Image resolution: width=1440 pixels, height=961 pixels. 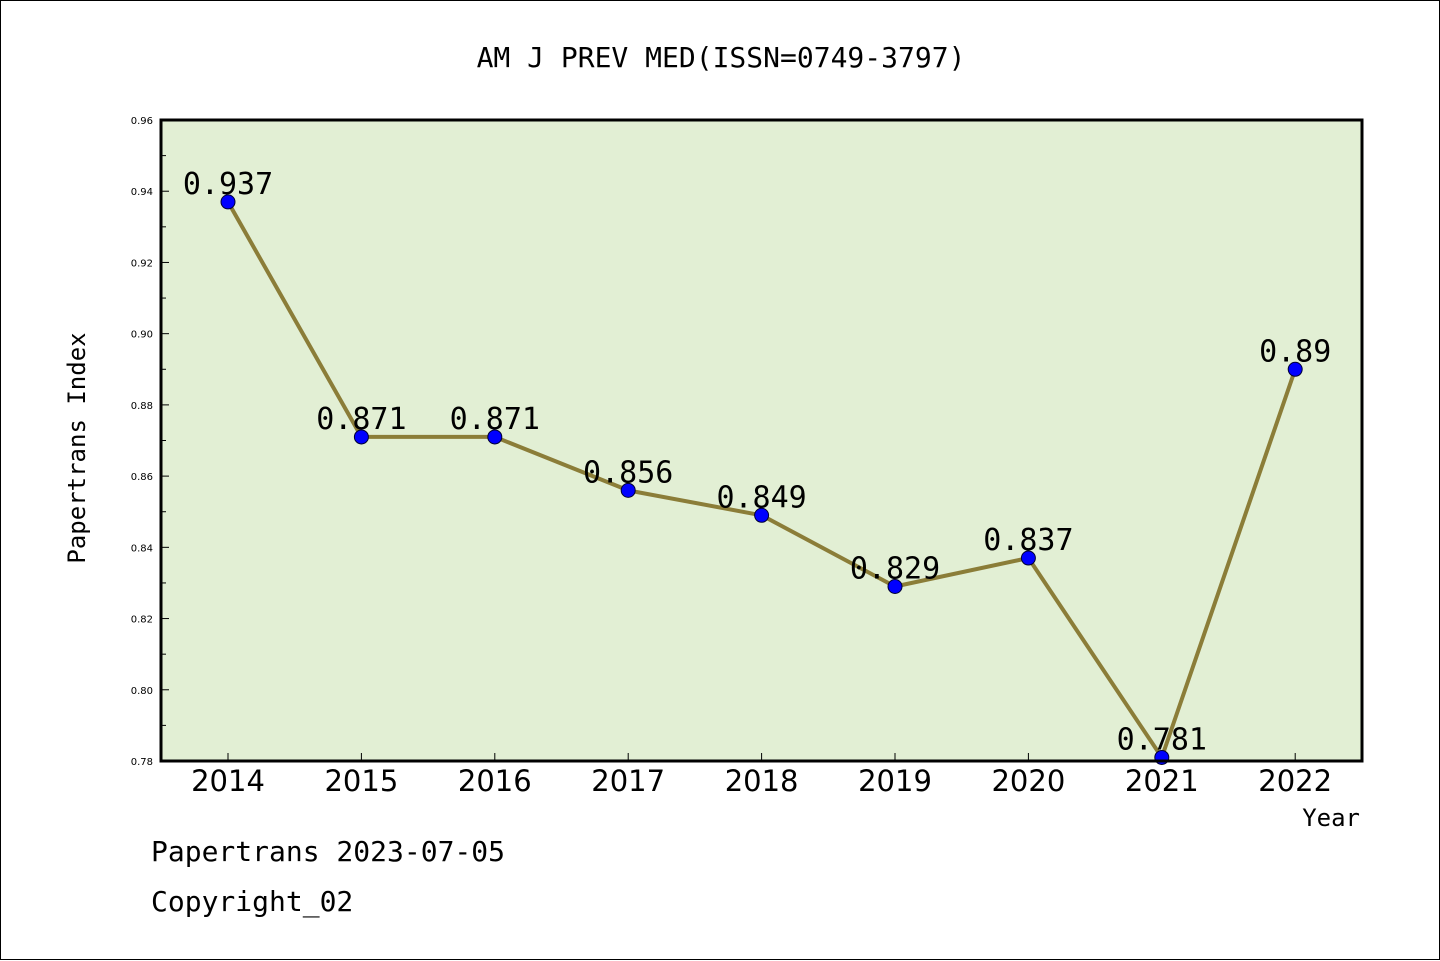 What do you see at coordinates (142, 335) in the screenshot?
I see `y-tick-label: 0.90` at bounding box center [142, 335].